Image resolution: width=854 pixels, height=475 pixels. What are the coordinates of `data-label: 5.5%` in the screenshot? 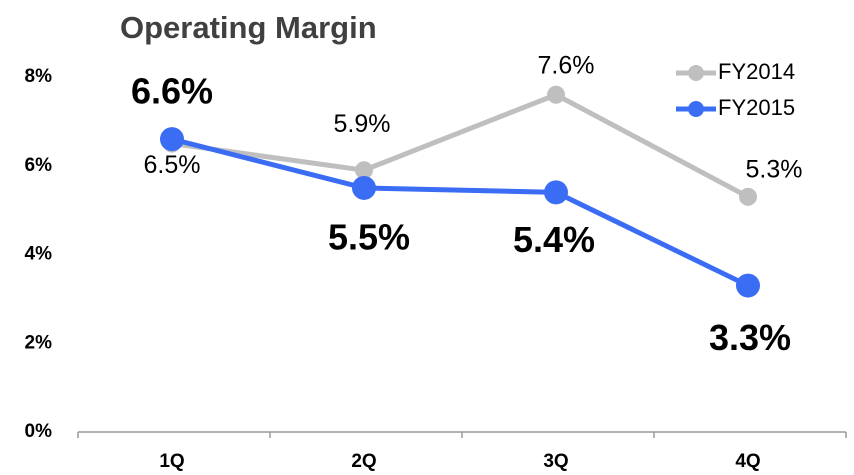 It's located at (369, 236).